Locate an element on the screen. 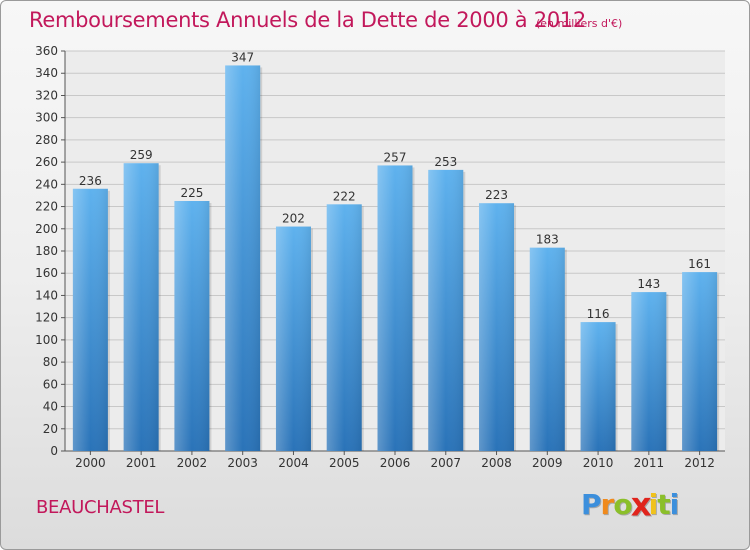 The height and width of the screenshot is (550, 750). y-tick-label: 60 is located at coordinates (50, 384).